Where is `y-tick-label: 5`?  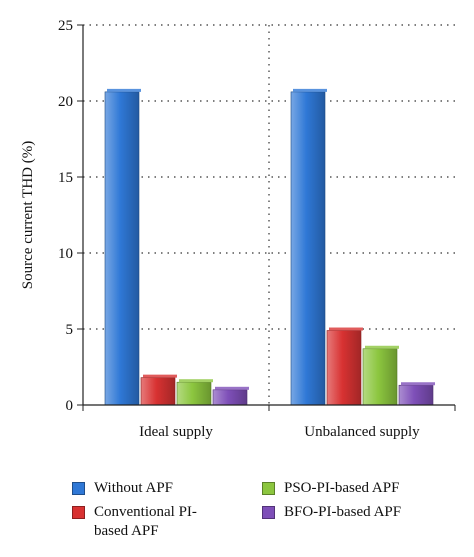
y-tick-label: 5 is located at coordinates (70, 330).